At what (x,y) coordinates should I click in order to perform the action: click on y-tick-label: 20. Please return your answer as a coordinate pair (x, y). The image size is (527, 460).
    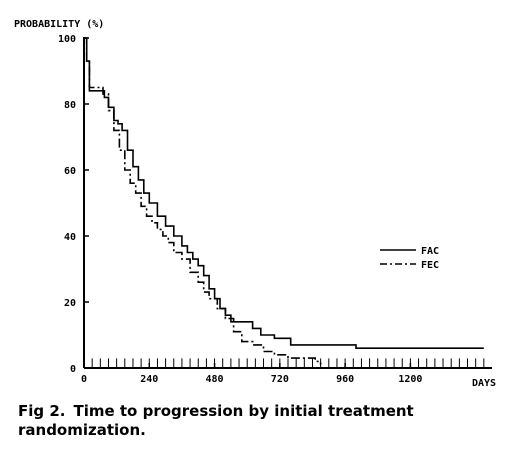
    Looking at the image, I should click on (70, 303).